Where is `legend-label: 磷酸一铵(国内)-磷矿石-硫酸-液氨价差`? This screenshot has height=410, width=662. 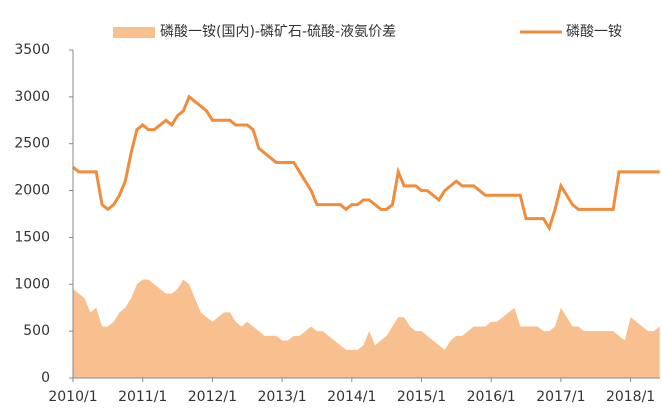 legend-label: 磷酸一铵(国内)-磷矿石-硫酸-液氨价差 is located at coordinates (278, 32).